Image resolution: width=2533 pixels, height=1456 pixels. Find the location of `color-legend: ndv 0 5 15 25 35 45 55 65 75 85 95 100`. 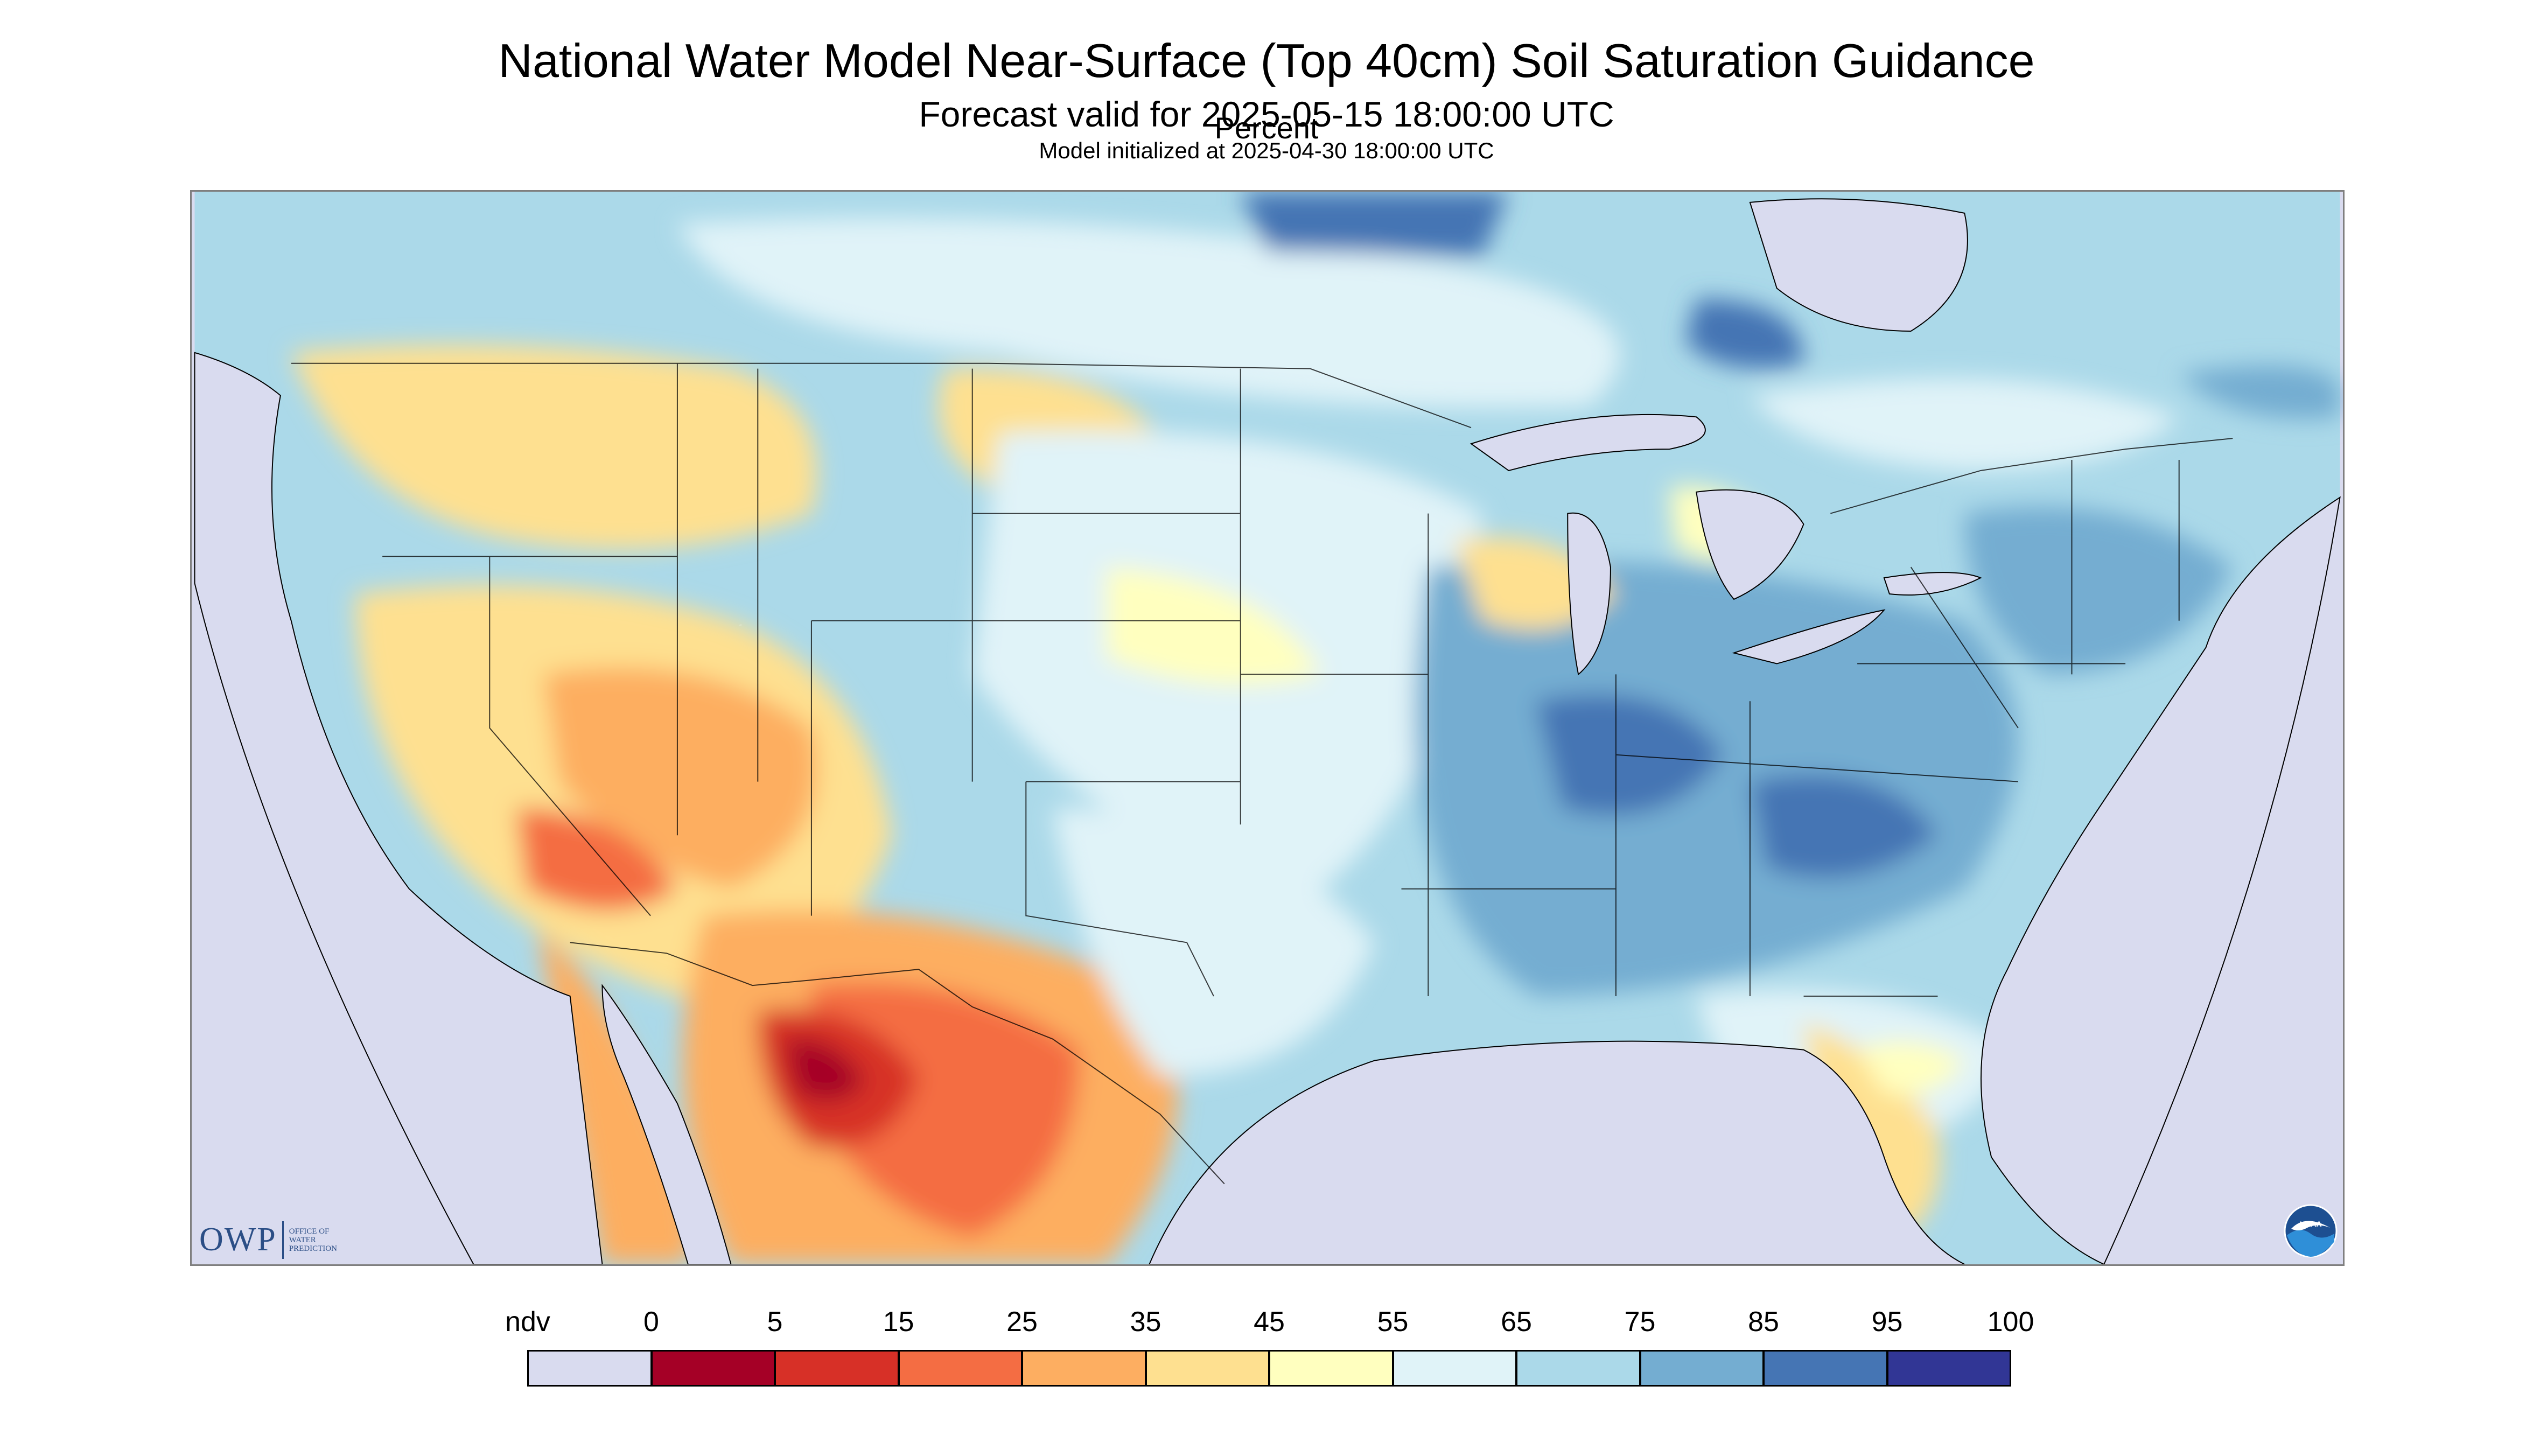

color-legend: ndv 0 5 15 25 35 45 55 65 75 85 95 100 is located at coordinates (1266, 1373).